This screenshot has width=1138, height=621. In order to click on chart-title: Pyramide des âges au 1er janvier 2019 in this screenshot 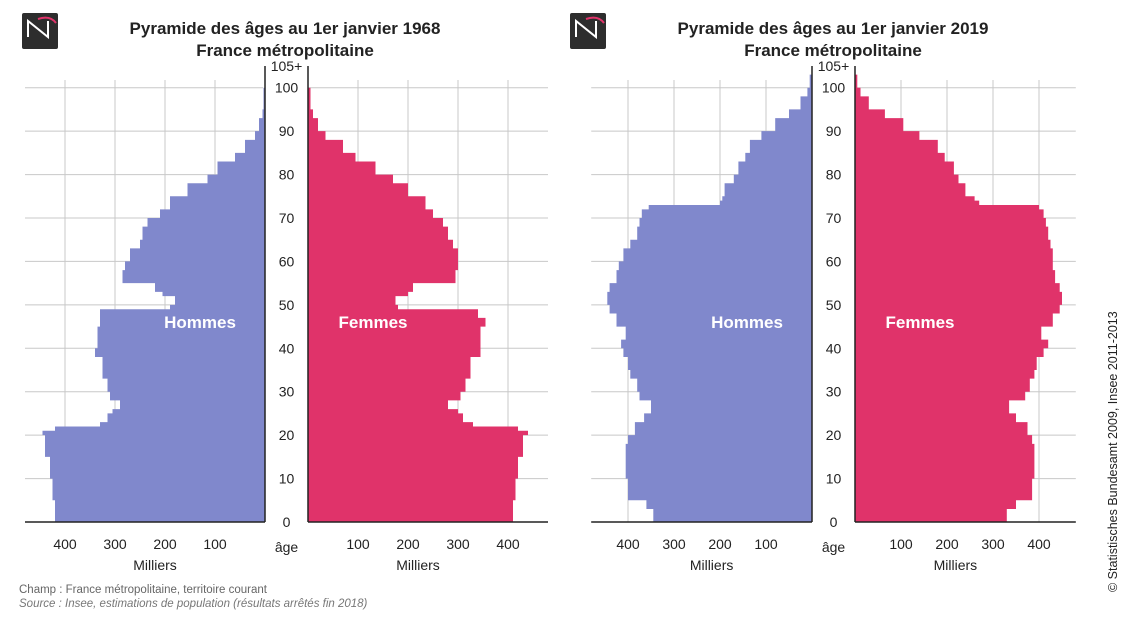, I will do `click(833, 28)`.